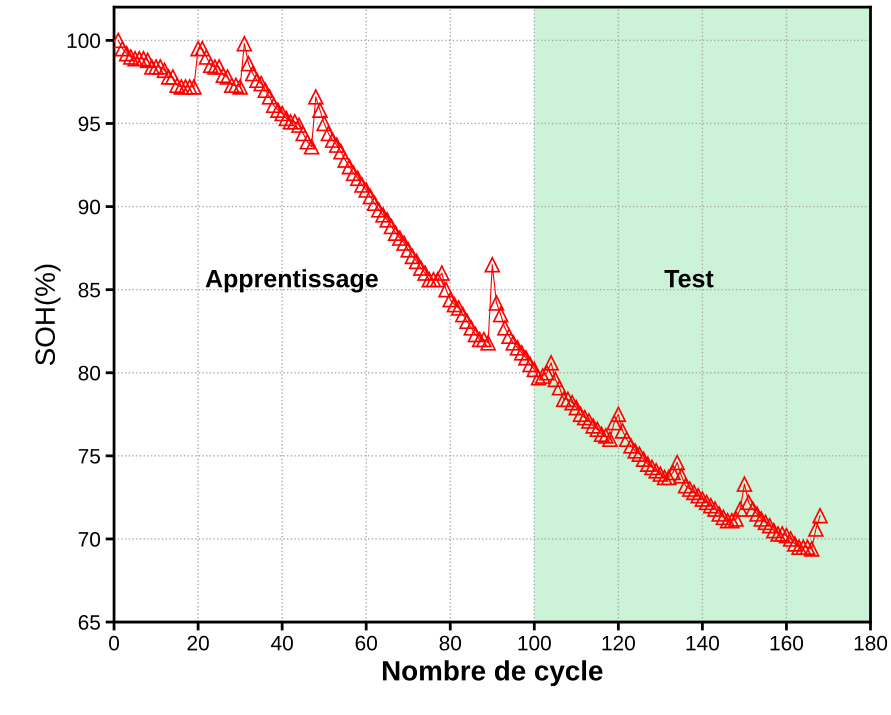 The image size is (891, 715). I want to click on y-tick-label: 95, so click(89, 124).